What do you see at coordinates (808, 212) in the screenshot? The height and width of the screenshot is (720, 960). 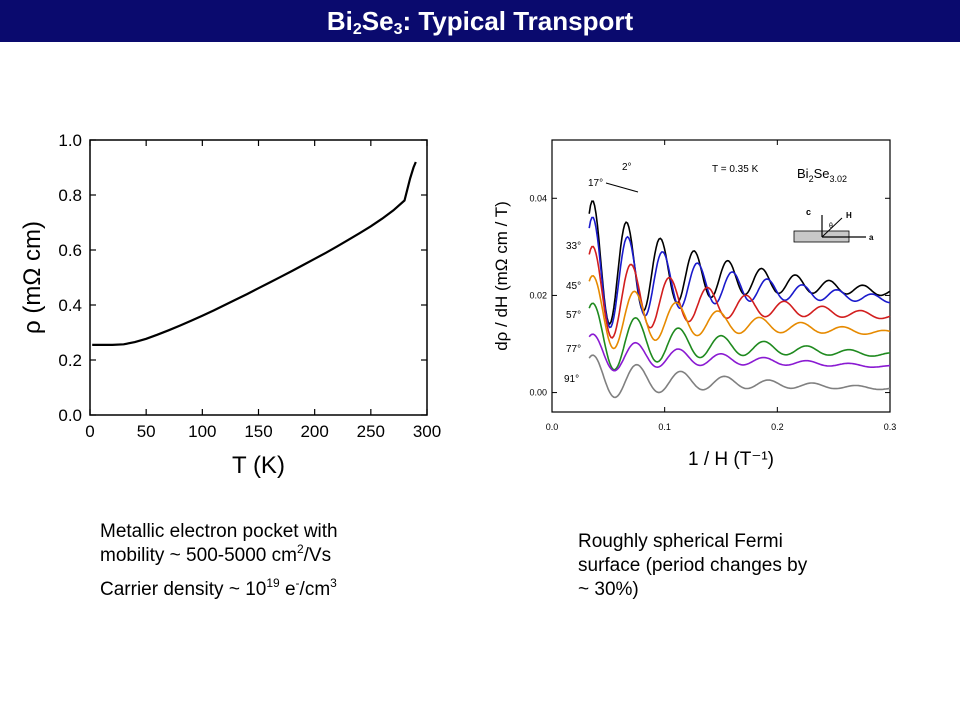 I see `inset-c-label: c` at bounding box center [808, 212].